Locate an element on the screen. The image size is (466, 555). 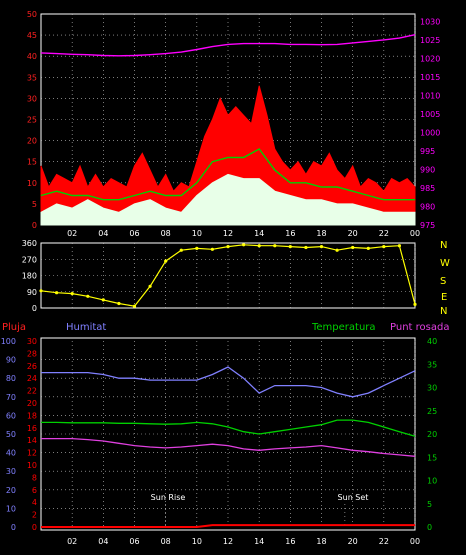
clim-x-tick-10: 10 is located at coordinates (197, 541).